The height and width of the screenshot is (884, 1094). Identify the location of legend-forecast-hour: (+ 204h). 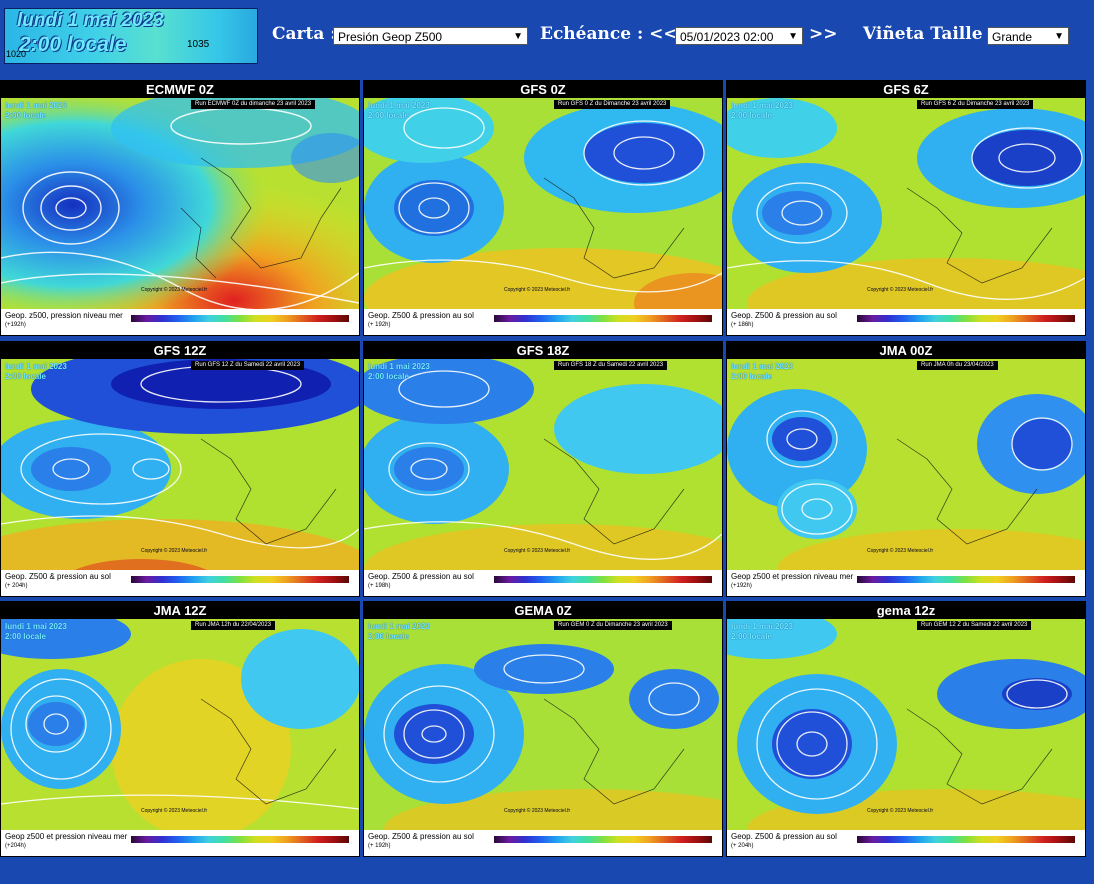
(742, 846).